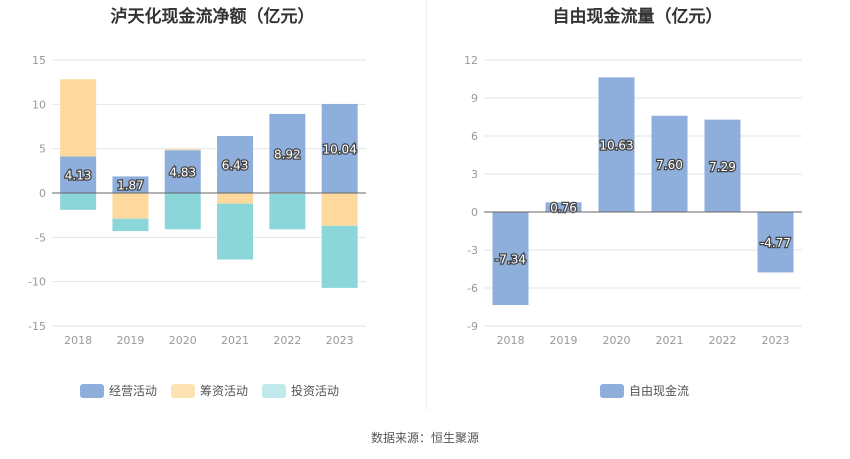  What do you see at coordinates (274, 390) in the screenshot?
I see `legend-swatch-investing` at bounding box center [274, 390].